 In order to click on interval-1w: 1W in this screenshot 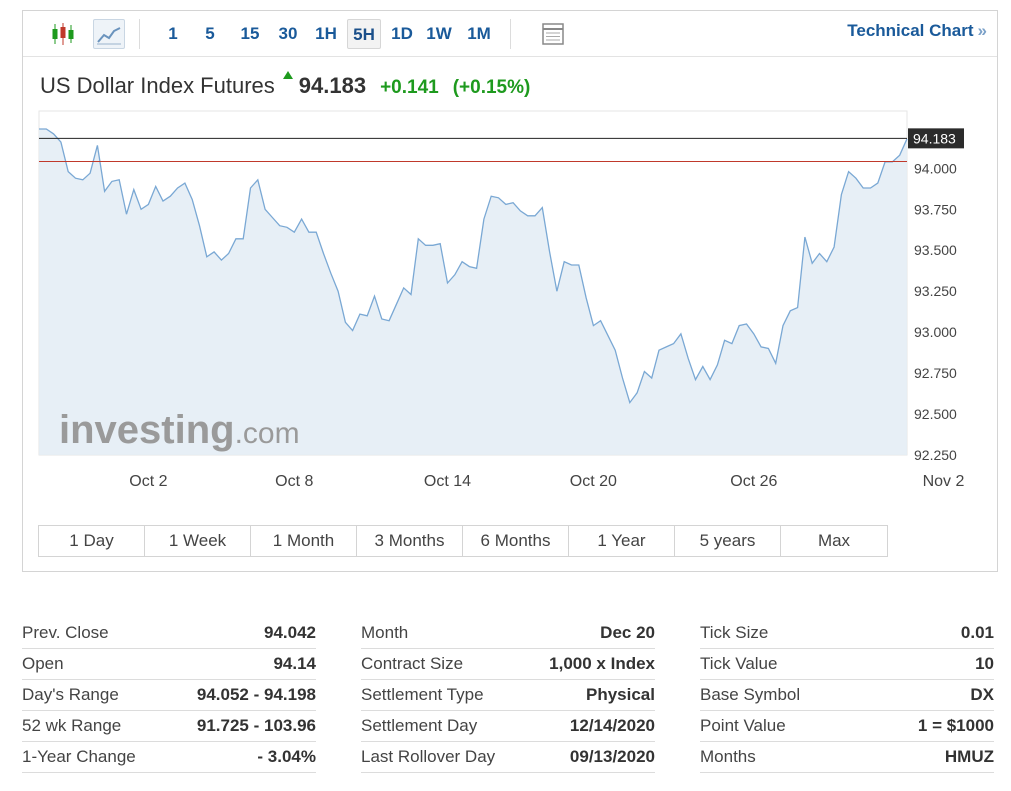, I will do `click(439, 33)`.